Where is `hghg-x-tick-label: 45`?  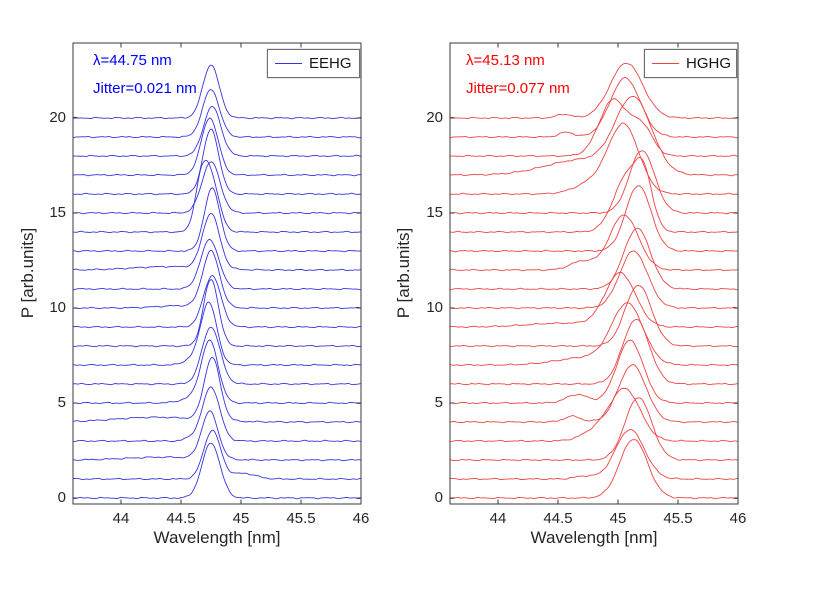 hghg-x-tick-label: 45 is located at coordinates (618, 518).